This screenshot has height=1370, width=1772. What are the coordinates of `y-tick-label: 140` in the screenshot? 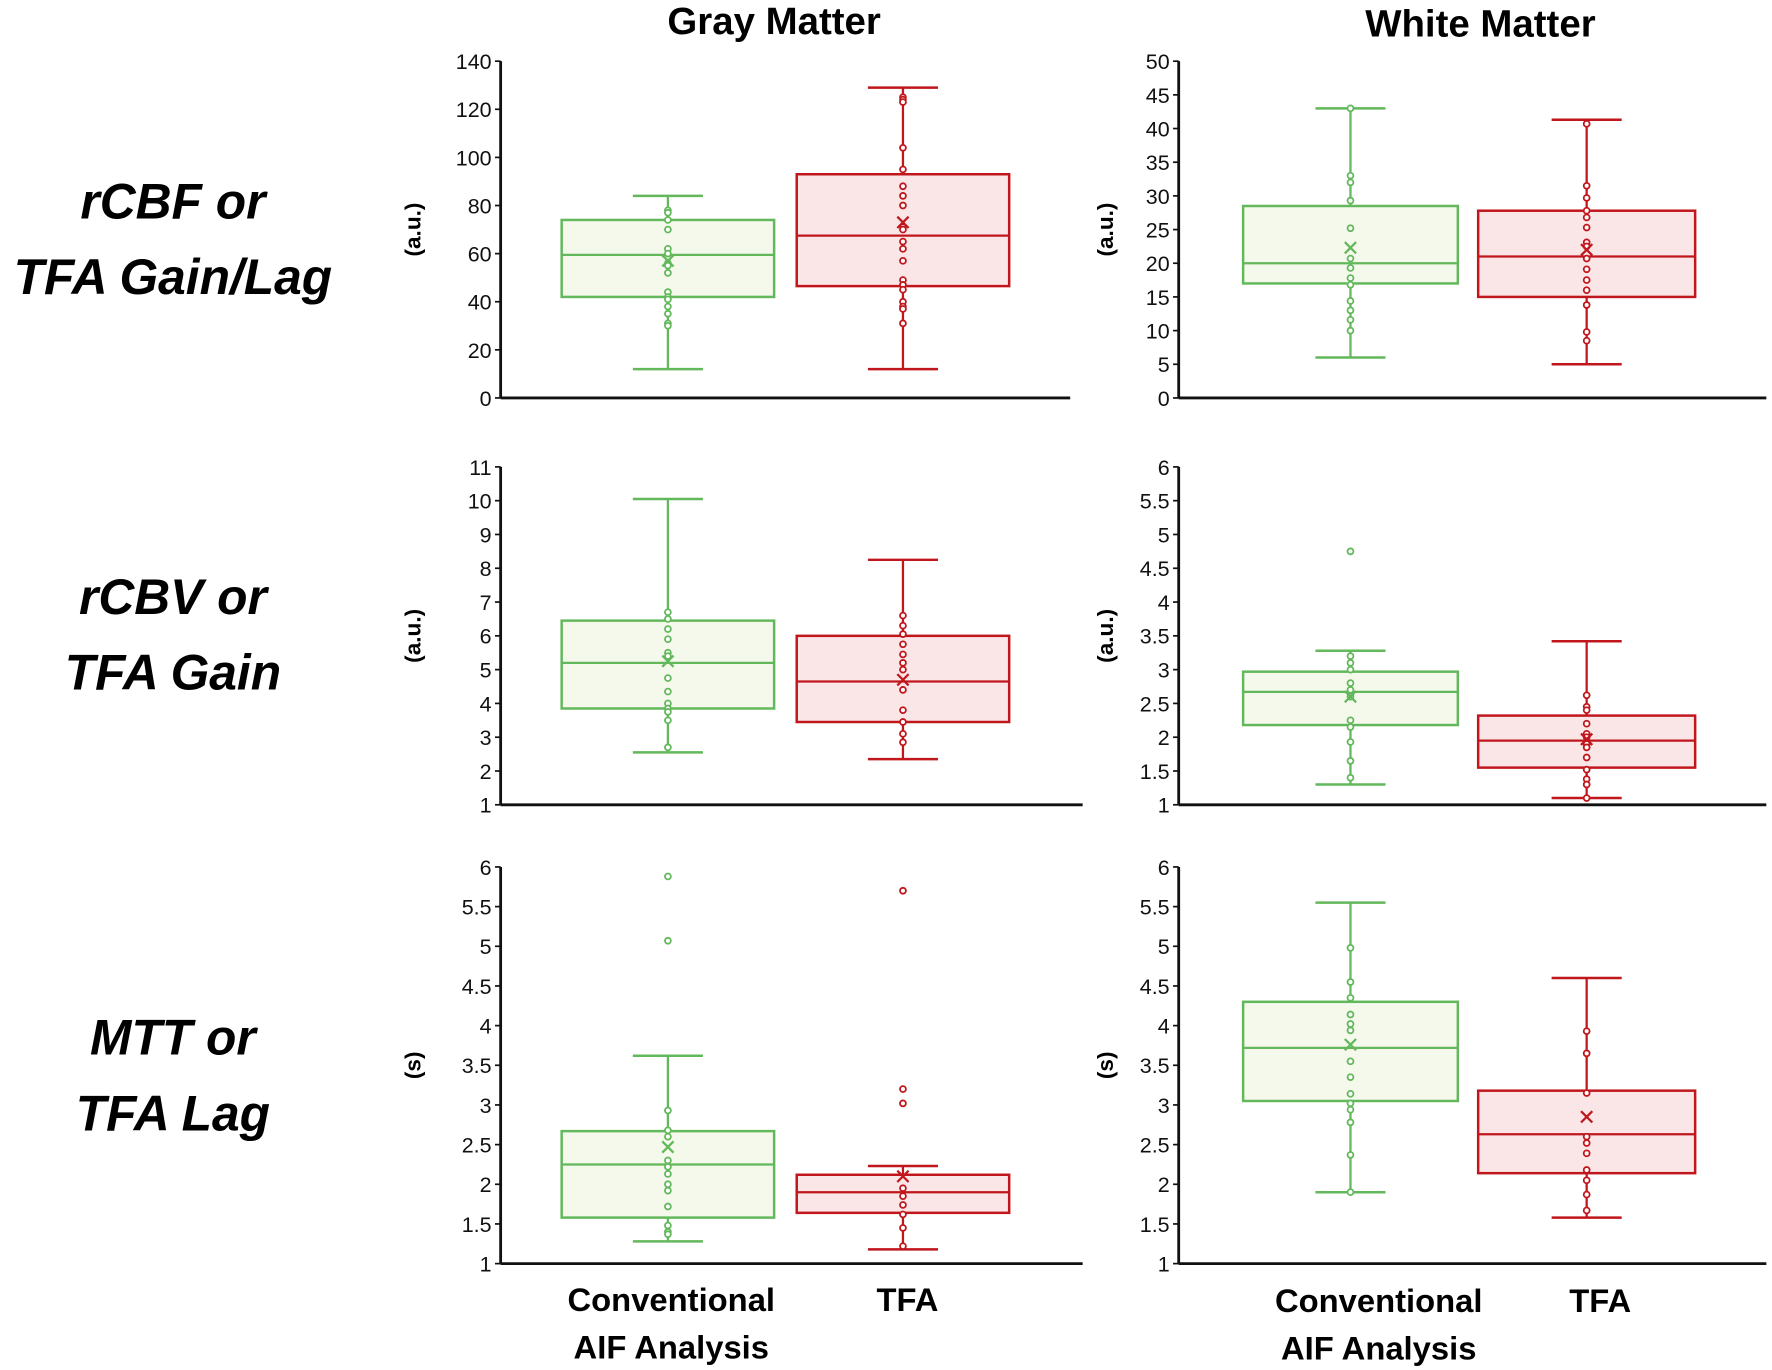 It's located at (474, 62).